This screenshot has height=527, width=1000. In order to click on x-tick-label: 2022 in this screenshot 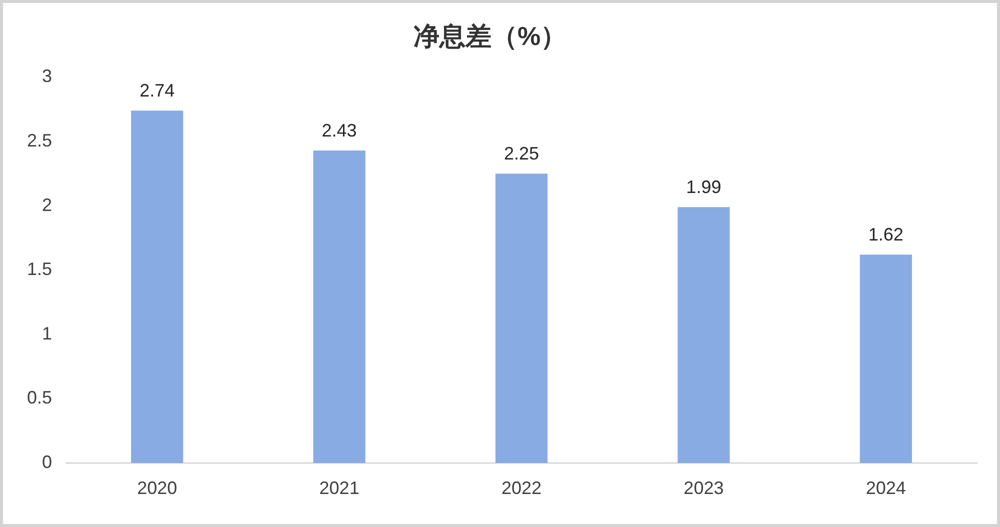, I will do `click(521, 488)`.